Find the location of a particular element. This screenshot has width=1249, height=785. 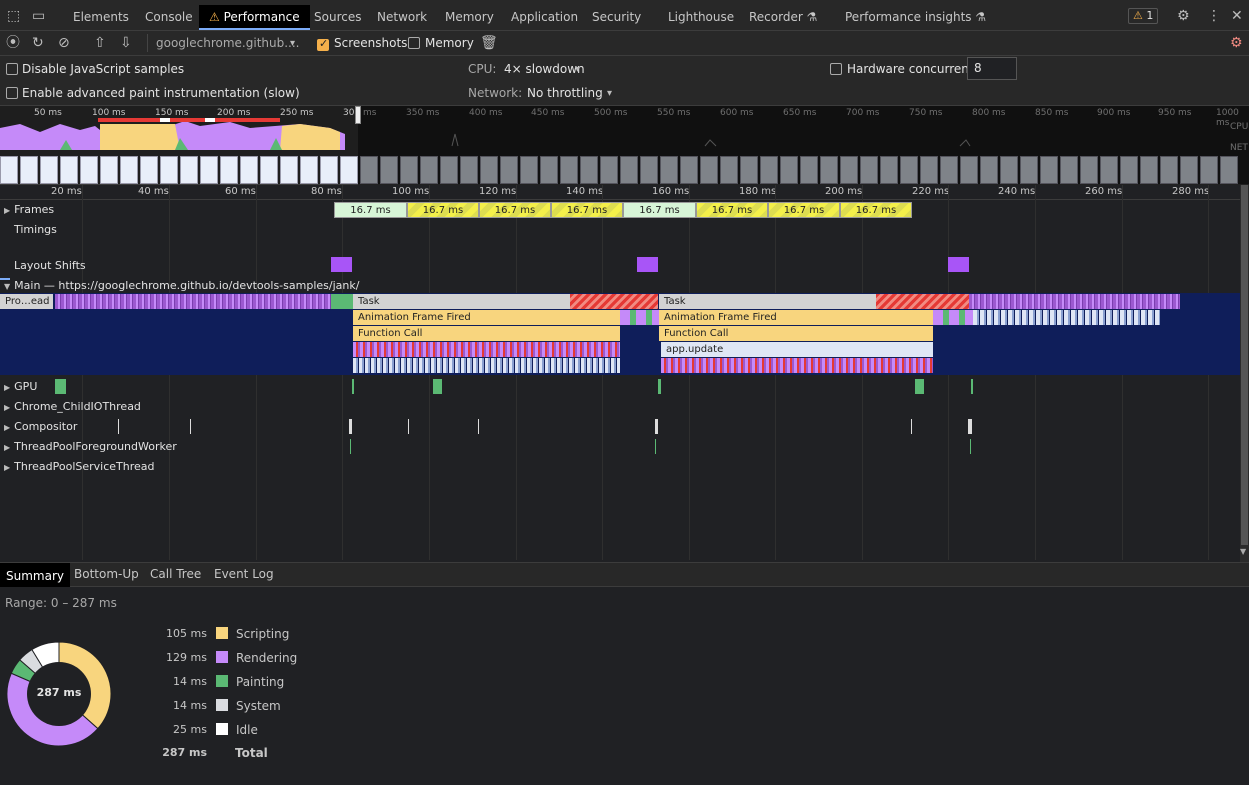

trash-icon: 🗑 is located at coordinates (489, 43).